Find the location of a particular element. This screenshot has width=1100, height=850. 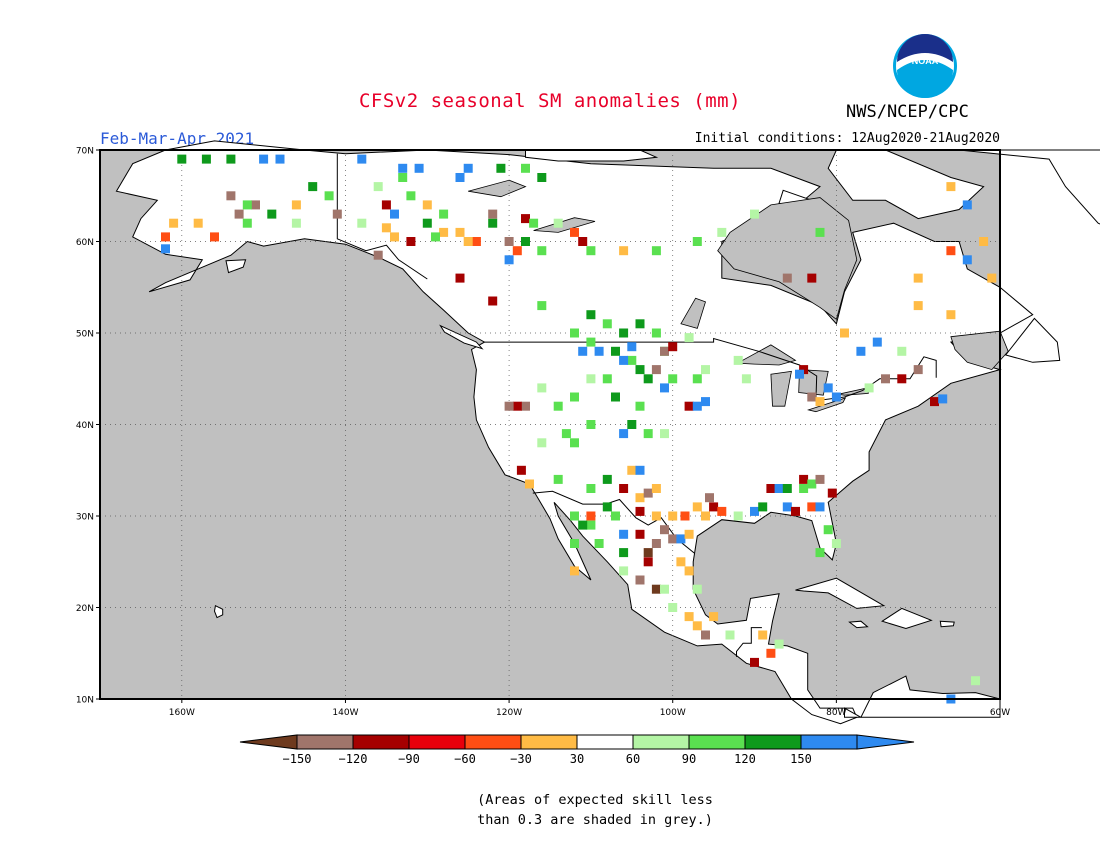

lon-tick-label: 80W is located at coordinates (836, 713).